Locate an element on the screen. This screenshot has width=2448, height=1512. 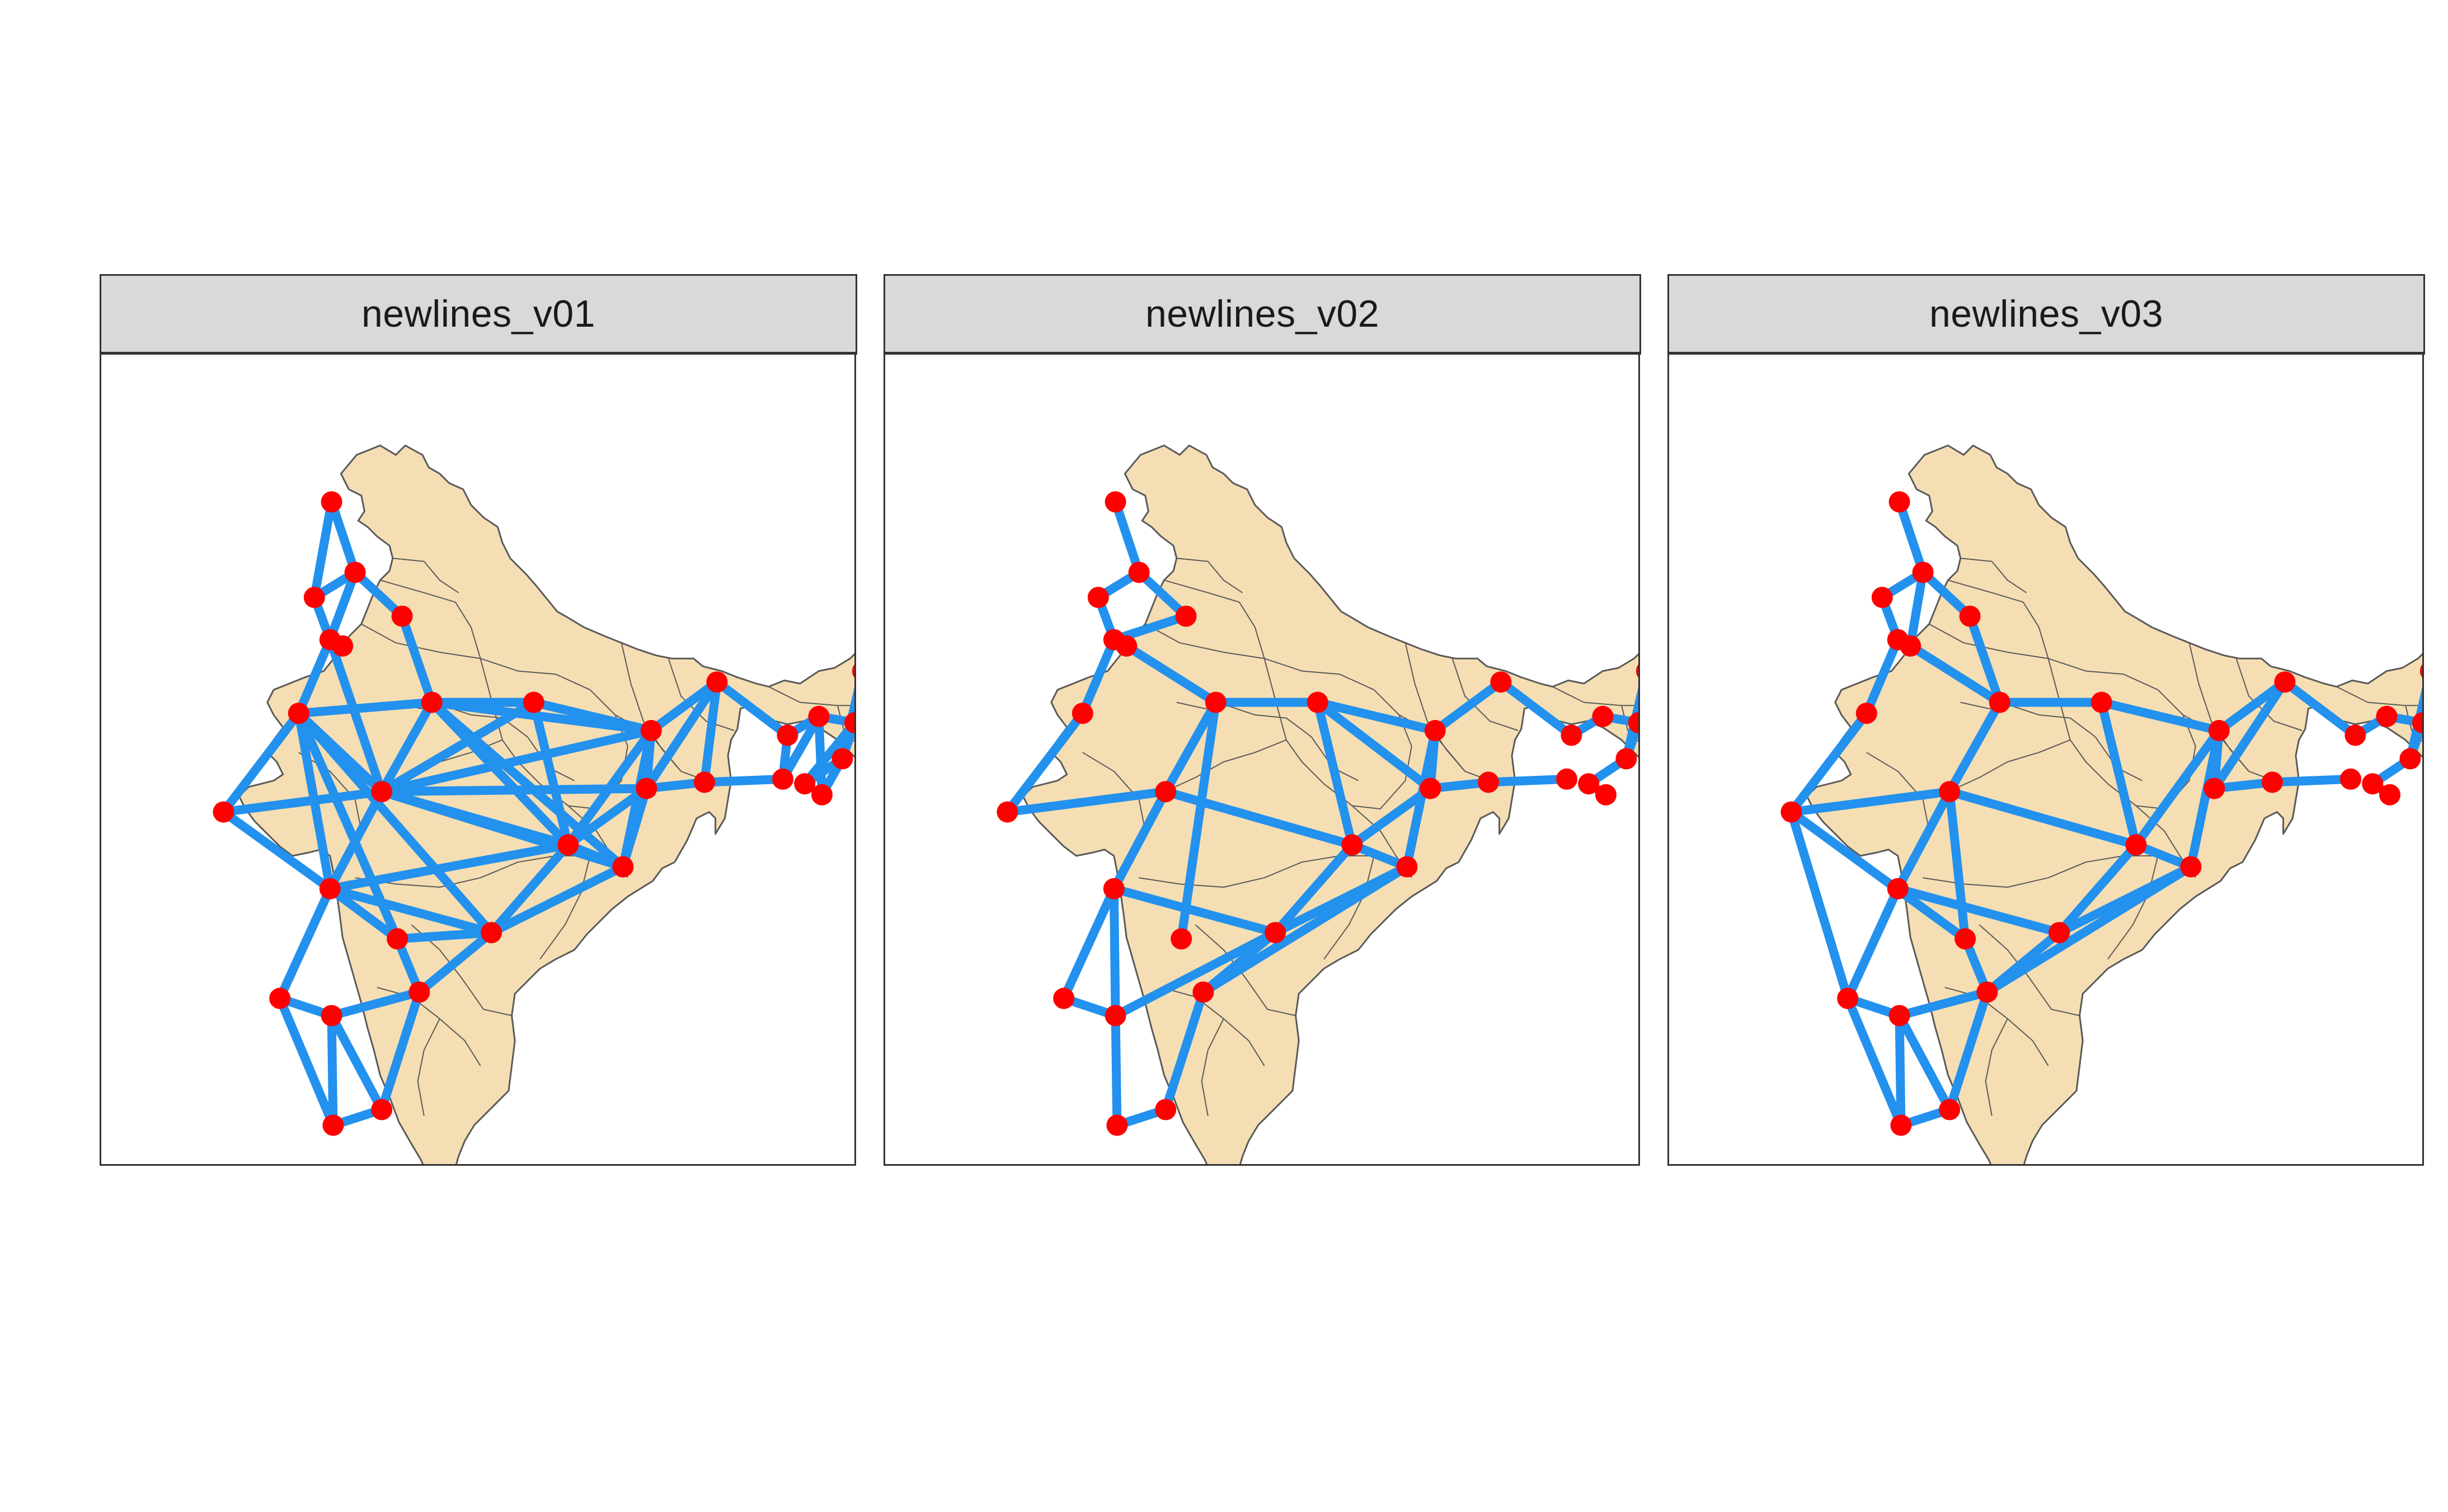
facet-title: newlines_v02 is located at coordinates (1262, 314).